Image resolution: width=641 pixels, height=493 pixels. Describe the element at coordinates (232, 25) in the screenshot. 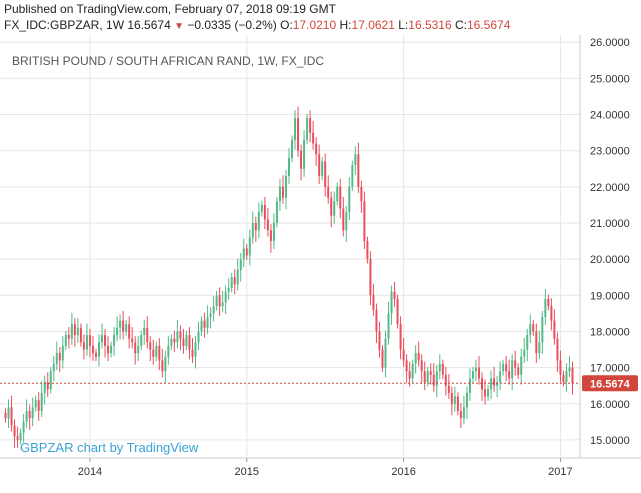

I see `price-change: −0.0335 (−0.2%)` at that location.